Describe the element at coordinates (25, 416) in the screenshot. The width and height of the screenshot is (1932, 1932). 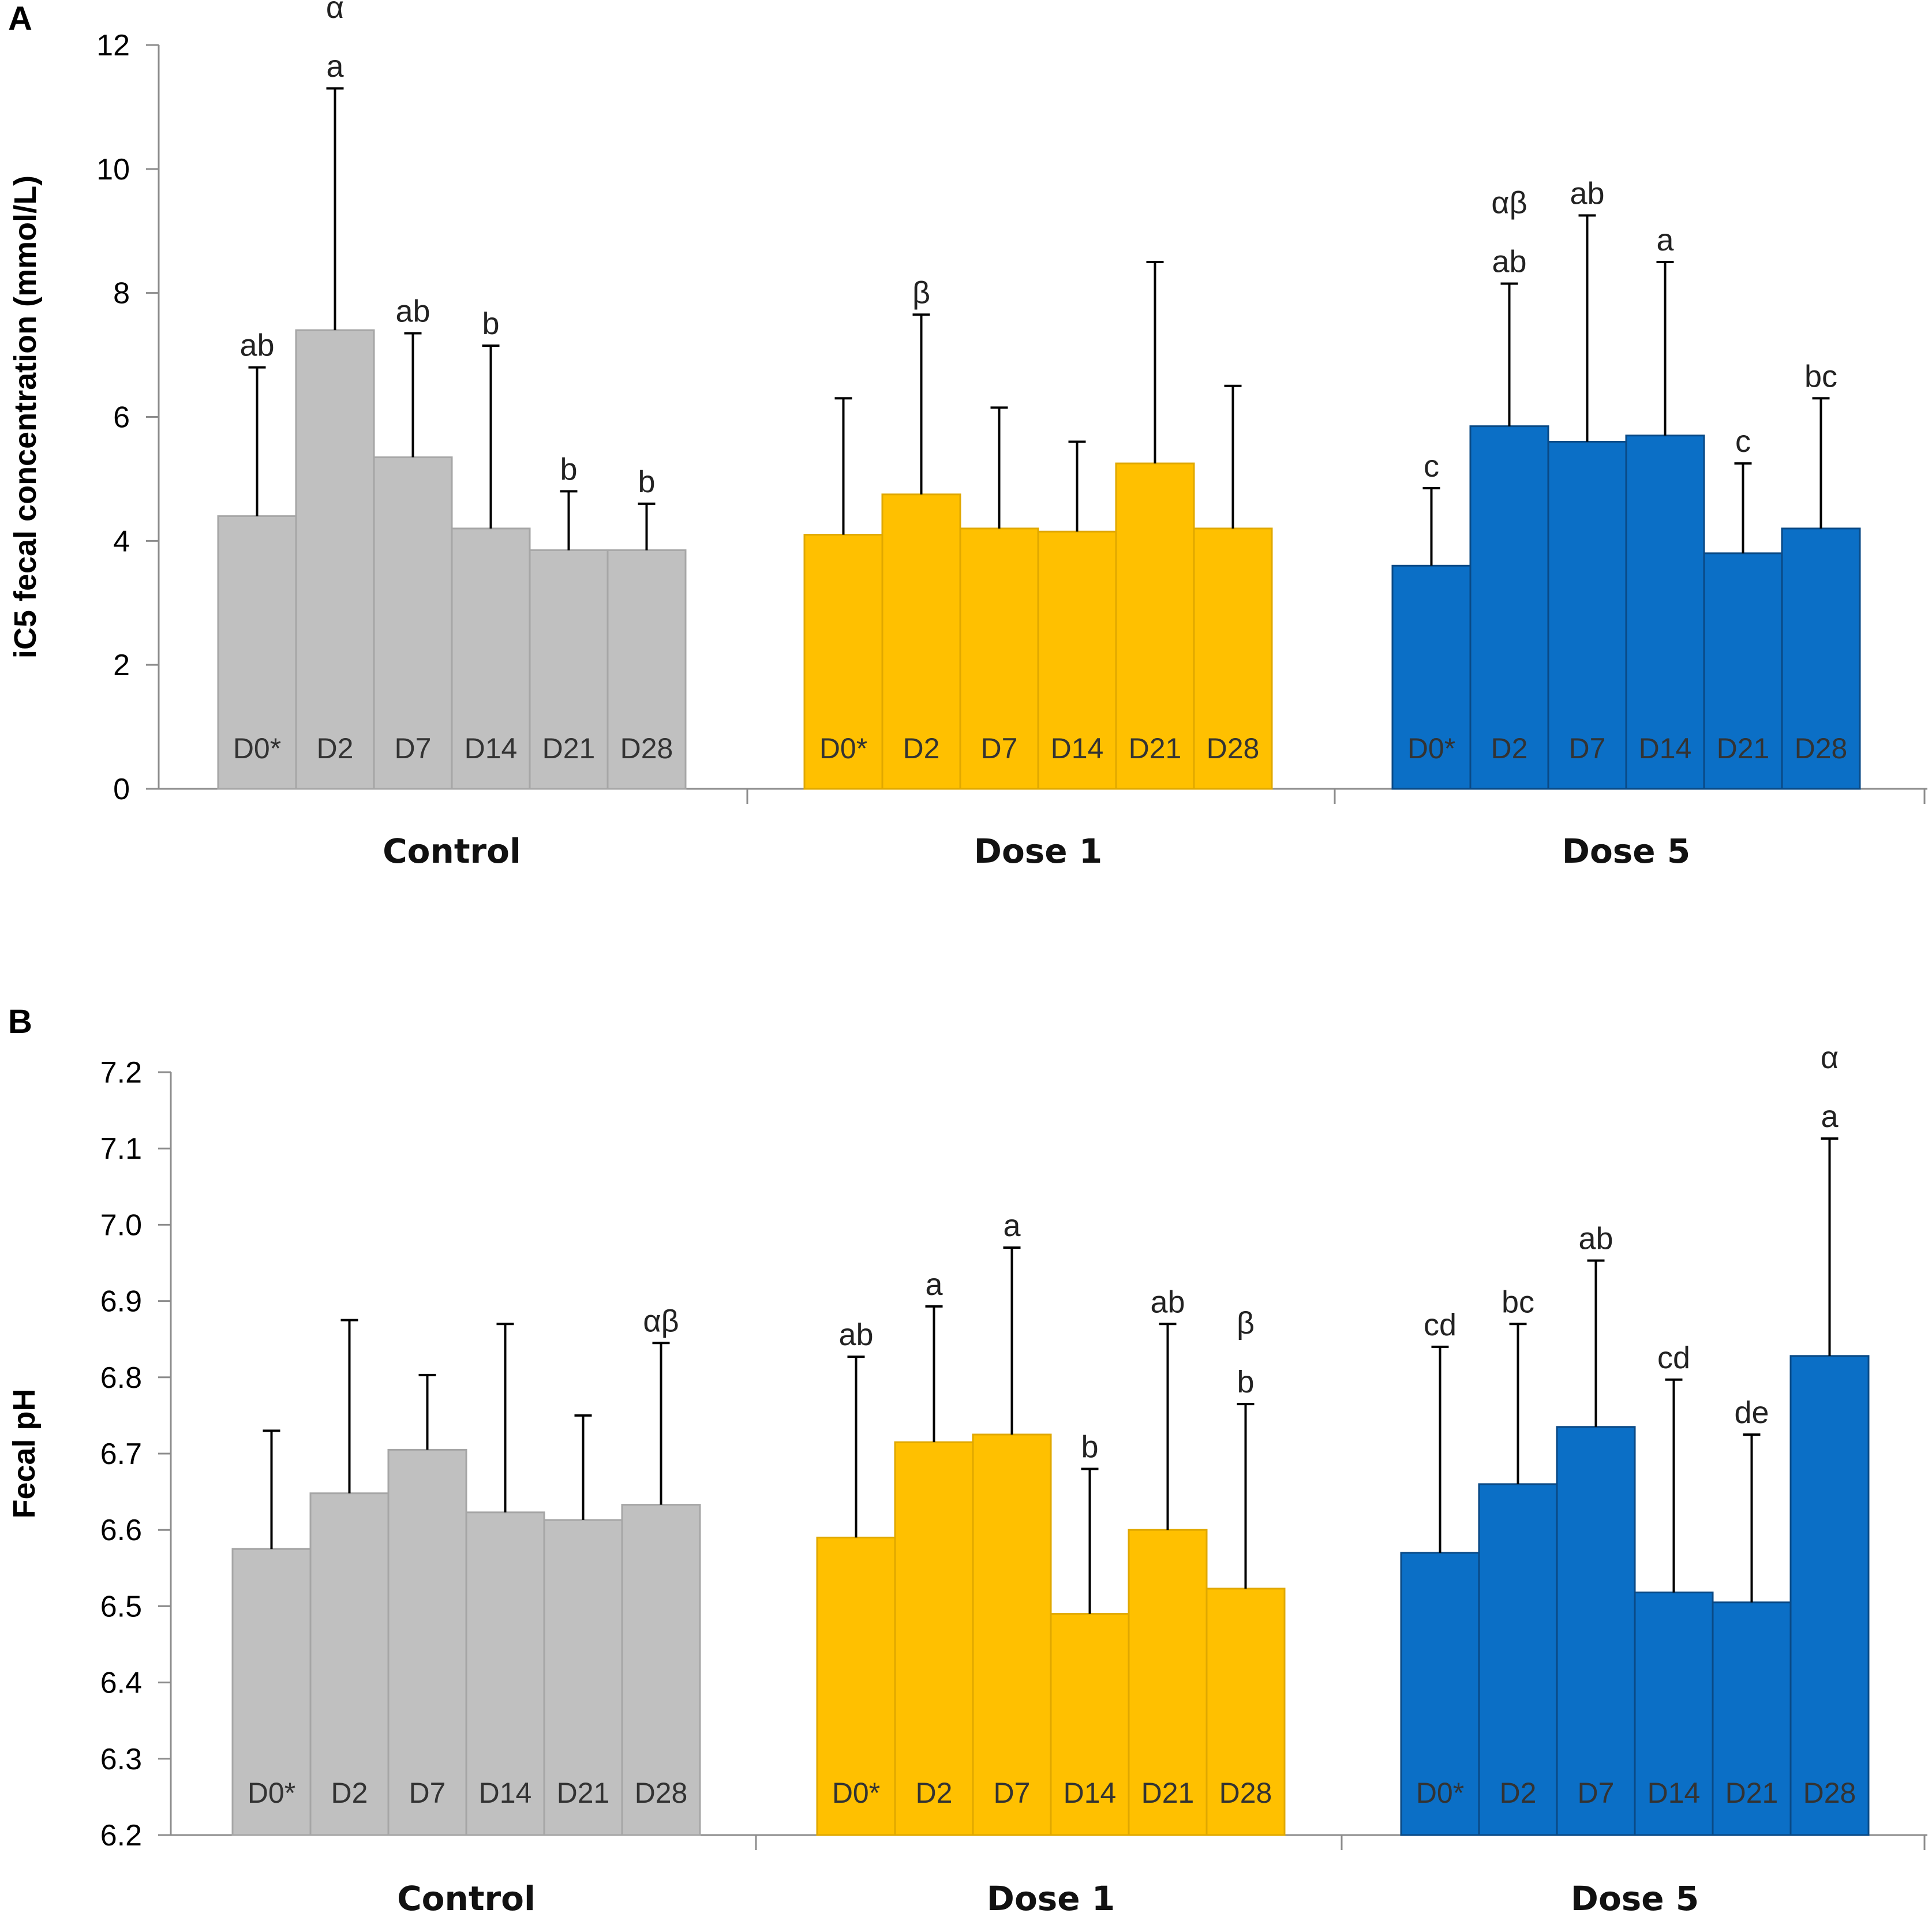
I see `y-axis-title: iC5 fecal concentration (mmol/L)` at that location.